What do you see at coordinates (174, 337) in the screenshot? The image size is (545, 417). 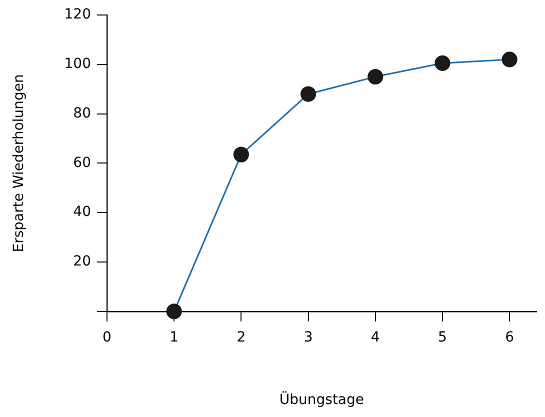 I see `x-tick-label: 1` at bounding box center [174, 337].